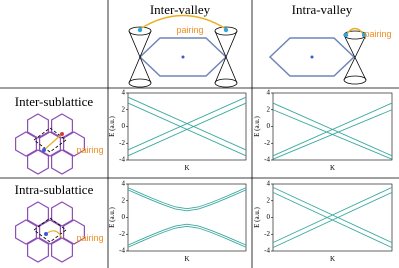 The image size is (399, 268). I want to click on intra-valley-diagram: pairing, so click(330, 56).